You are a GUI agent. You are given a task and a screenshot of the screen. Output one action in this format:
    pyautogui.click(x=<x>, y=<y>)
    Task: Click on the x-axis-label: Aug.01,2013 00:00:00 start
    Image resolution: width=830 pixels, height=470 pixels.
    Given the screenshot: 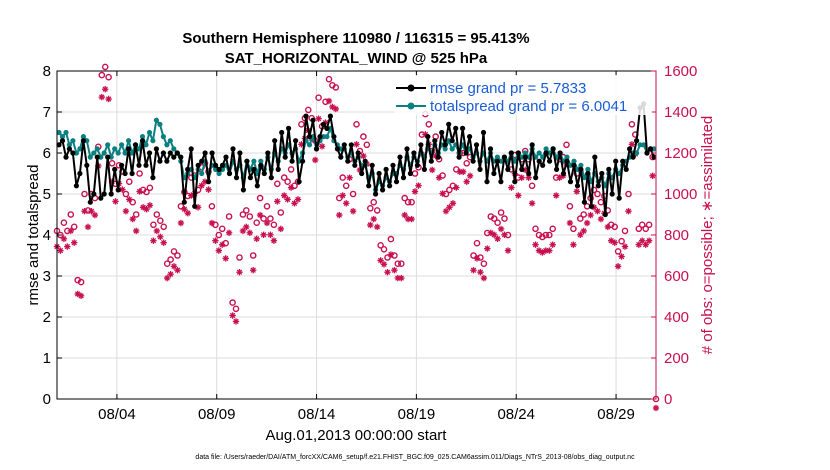 What is the action you would take?
    pyautogui.click(x=357, y=435)
    